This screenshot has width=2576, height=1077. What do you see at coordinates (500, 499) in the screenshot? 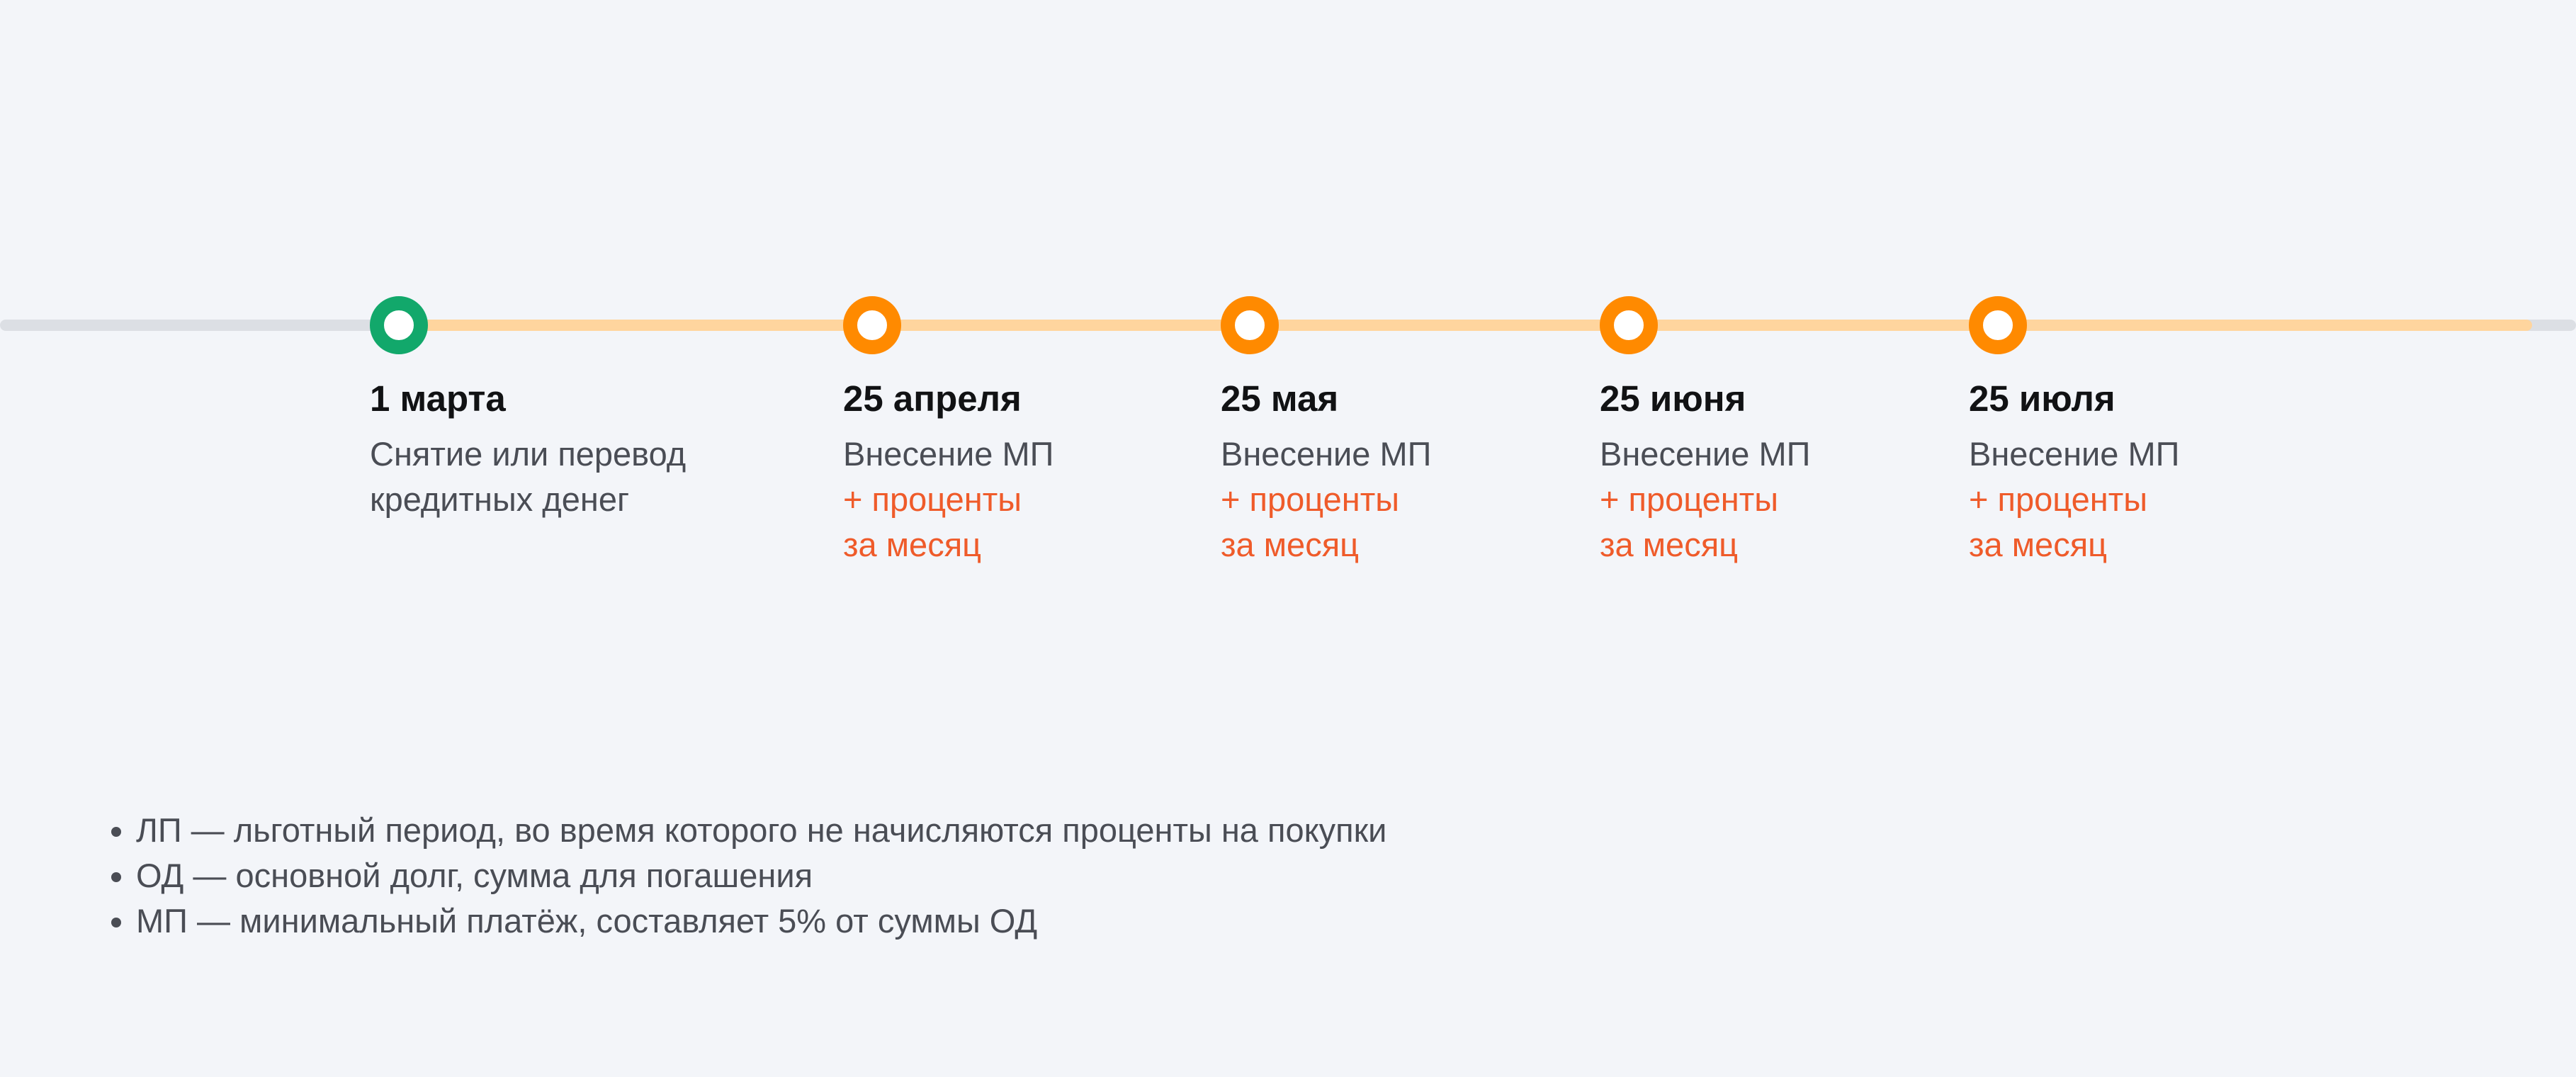
I see `event-description-line: кредитных денег` at bounding box center [500, 499].